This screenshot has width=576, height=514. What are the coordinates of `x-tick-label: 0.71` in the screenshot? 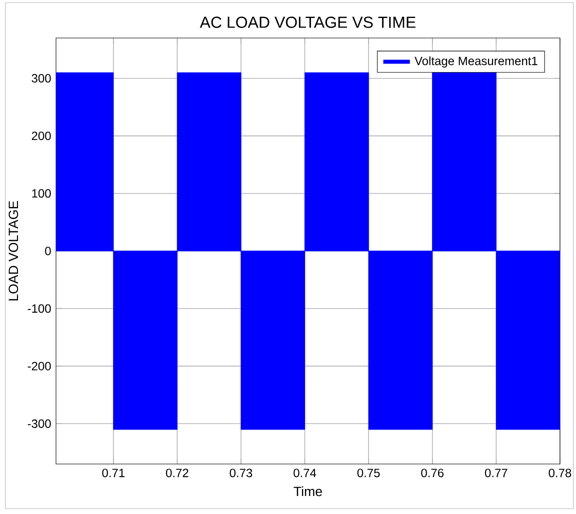 It's located at (113, 473).